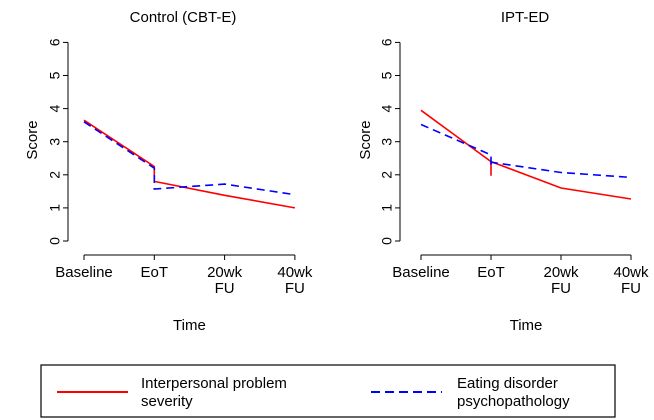 The height and width of the screenshot is (420, 654). What do you see at coordinates (513, 401) in the screenshot?
I see `legend-label-eating-disorder-line2: psychopathology` at bounding box center [513, 401].